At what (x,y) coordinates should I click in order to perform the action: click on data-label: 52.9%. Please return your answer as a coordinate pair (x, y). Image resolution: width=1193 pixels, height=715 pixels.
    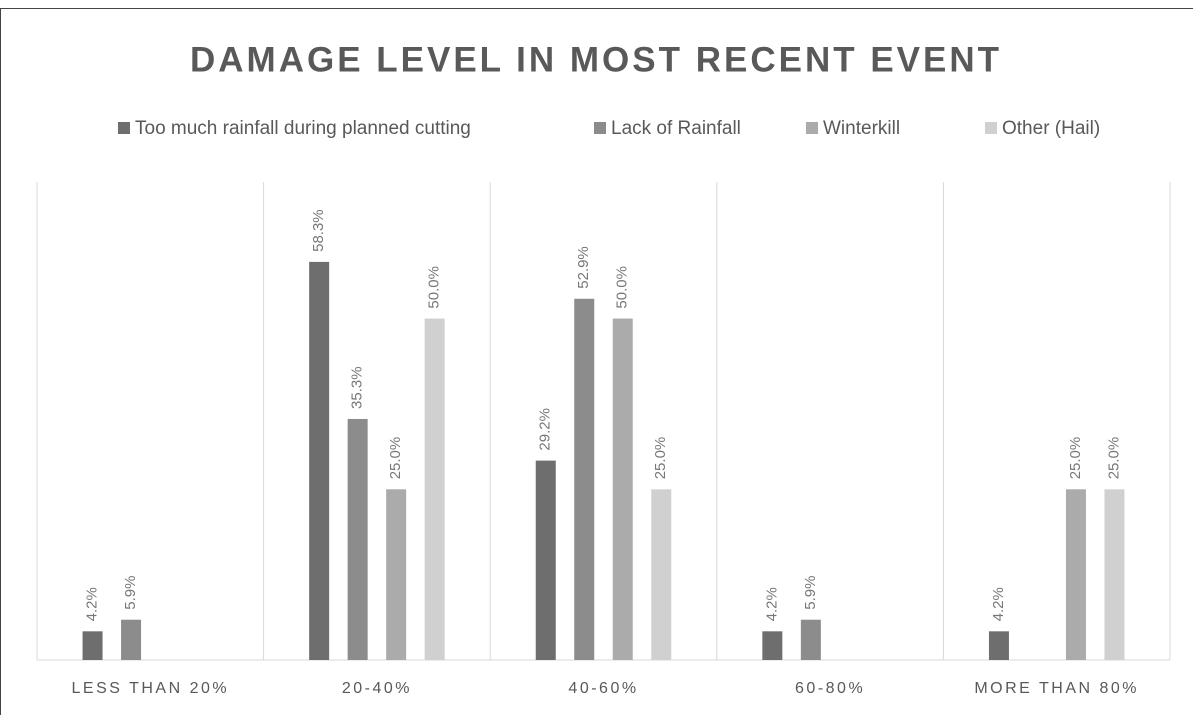
    Looking at the image, I should click on (583, 267).